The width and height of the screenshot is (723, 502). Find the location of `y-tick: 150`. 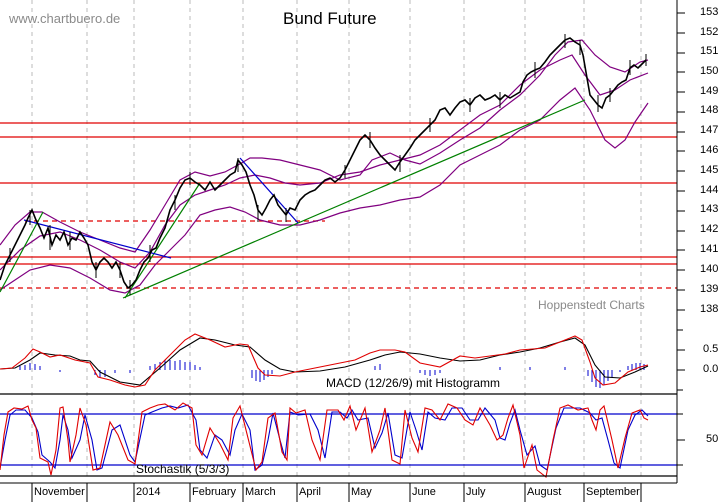

y-tick: 150 is located at coordinates (709, 71).